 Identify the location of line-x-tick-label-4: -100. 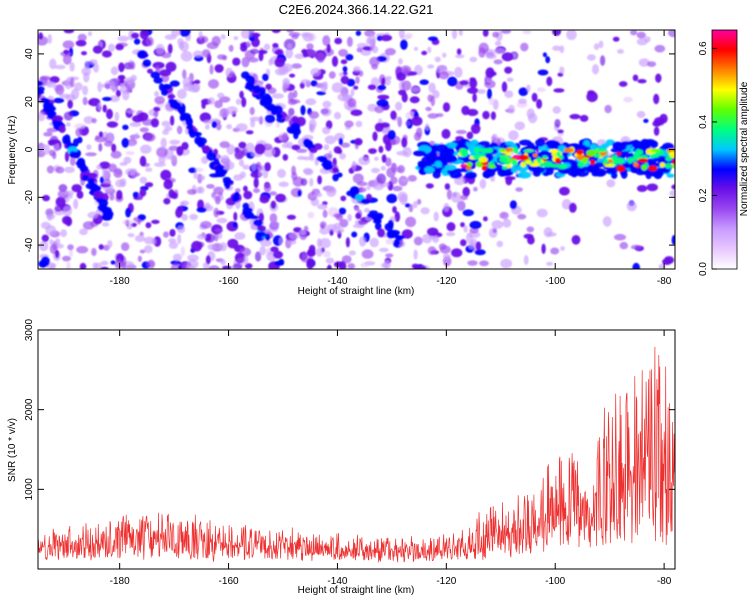
(555, 581).